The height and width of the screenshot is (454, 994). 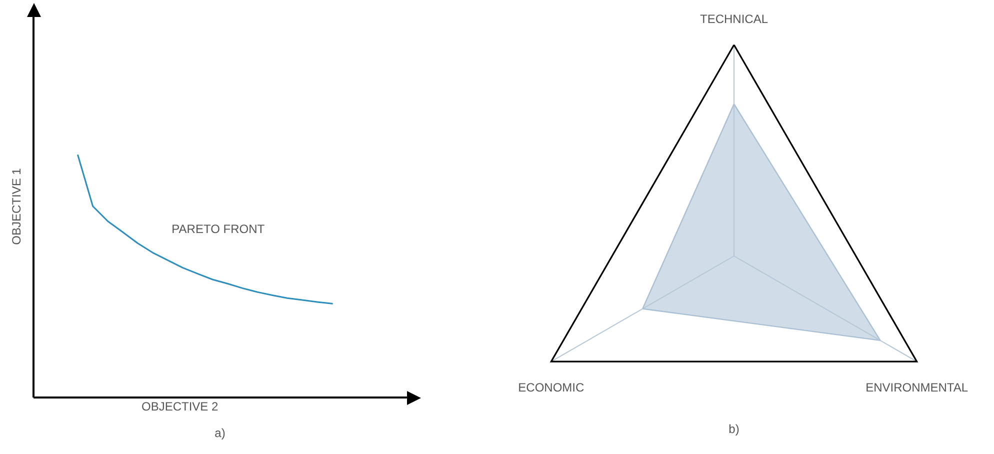 What do you see at coordinates (734, 19) in the screenshot?
I see `spoke-label: TECHNICAL` at bounding box center [734, 19].